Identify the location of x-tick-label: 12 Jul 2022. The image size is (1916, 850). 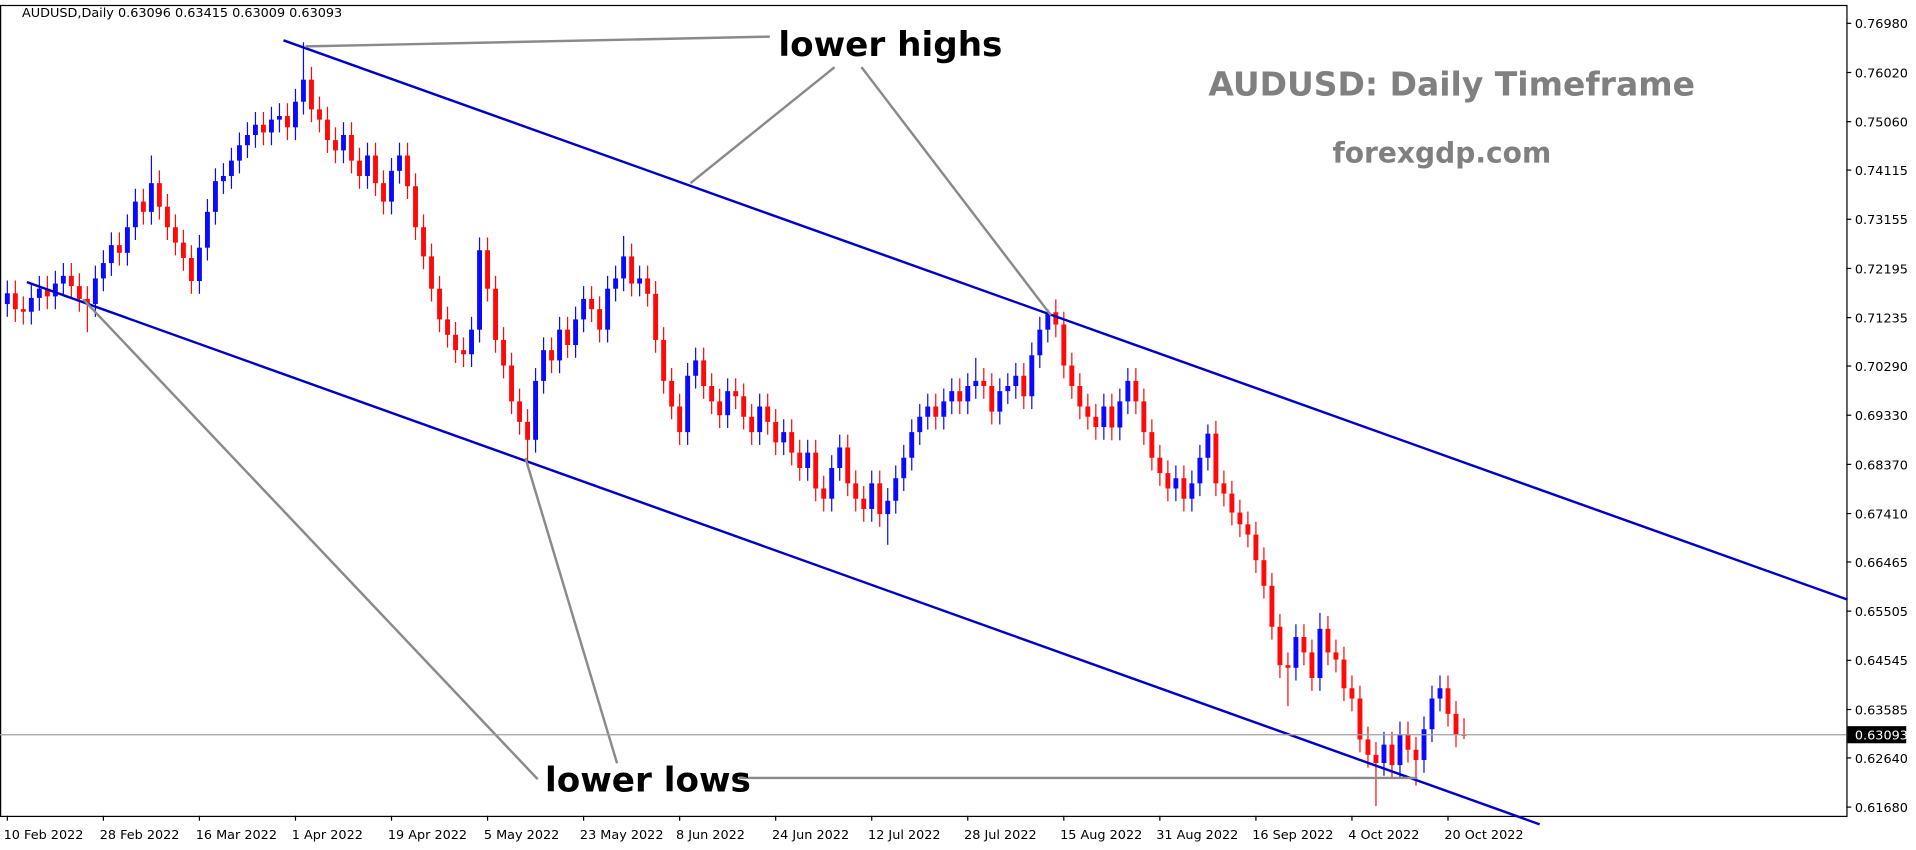
(904, 835).